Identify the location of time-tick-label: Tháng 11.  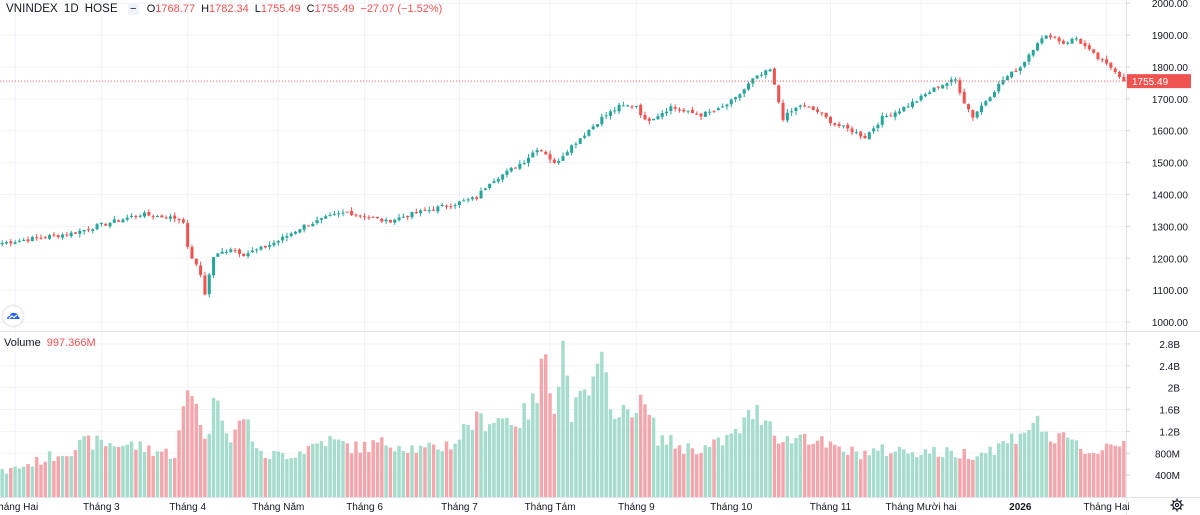
(831, 507).